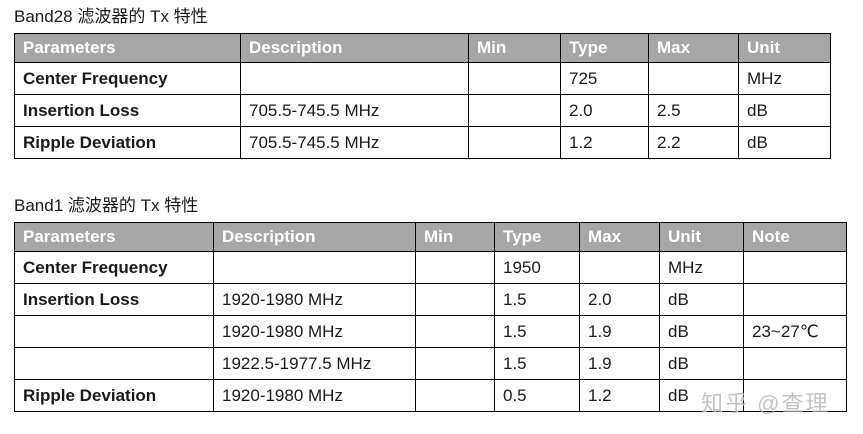 The width and height of the screenshot is (863, 434). What do you see at coordinates (537, 395) in the screenshot?
I see `value-cell: 0.5` at bounding box center [537, 395].